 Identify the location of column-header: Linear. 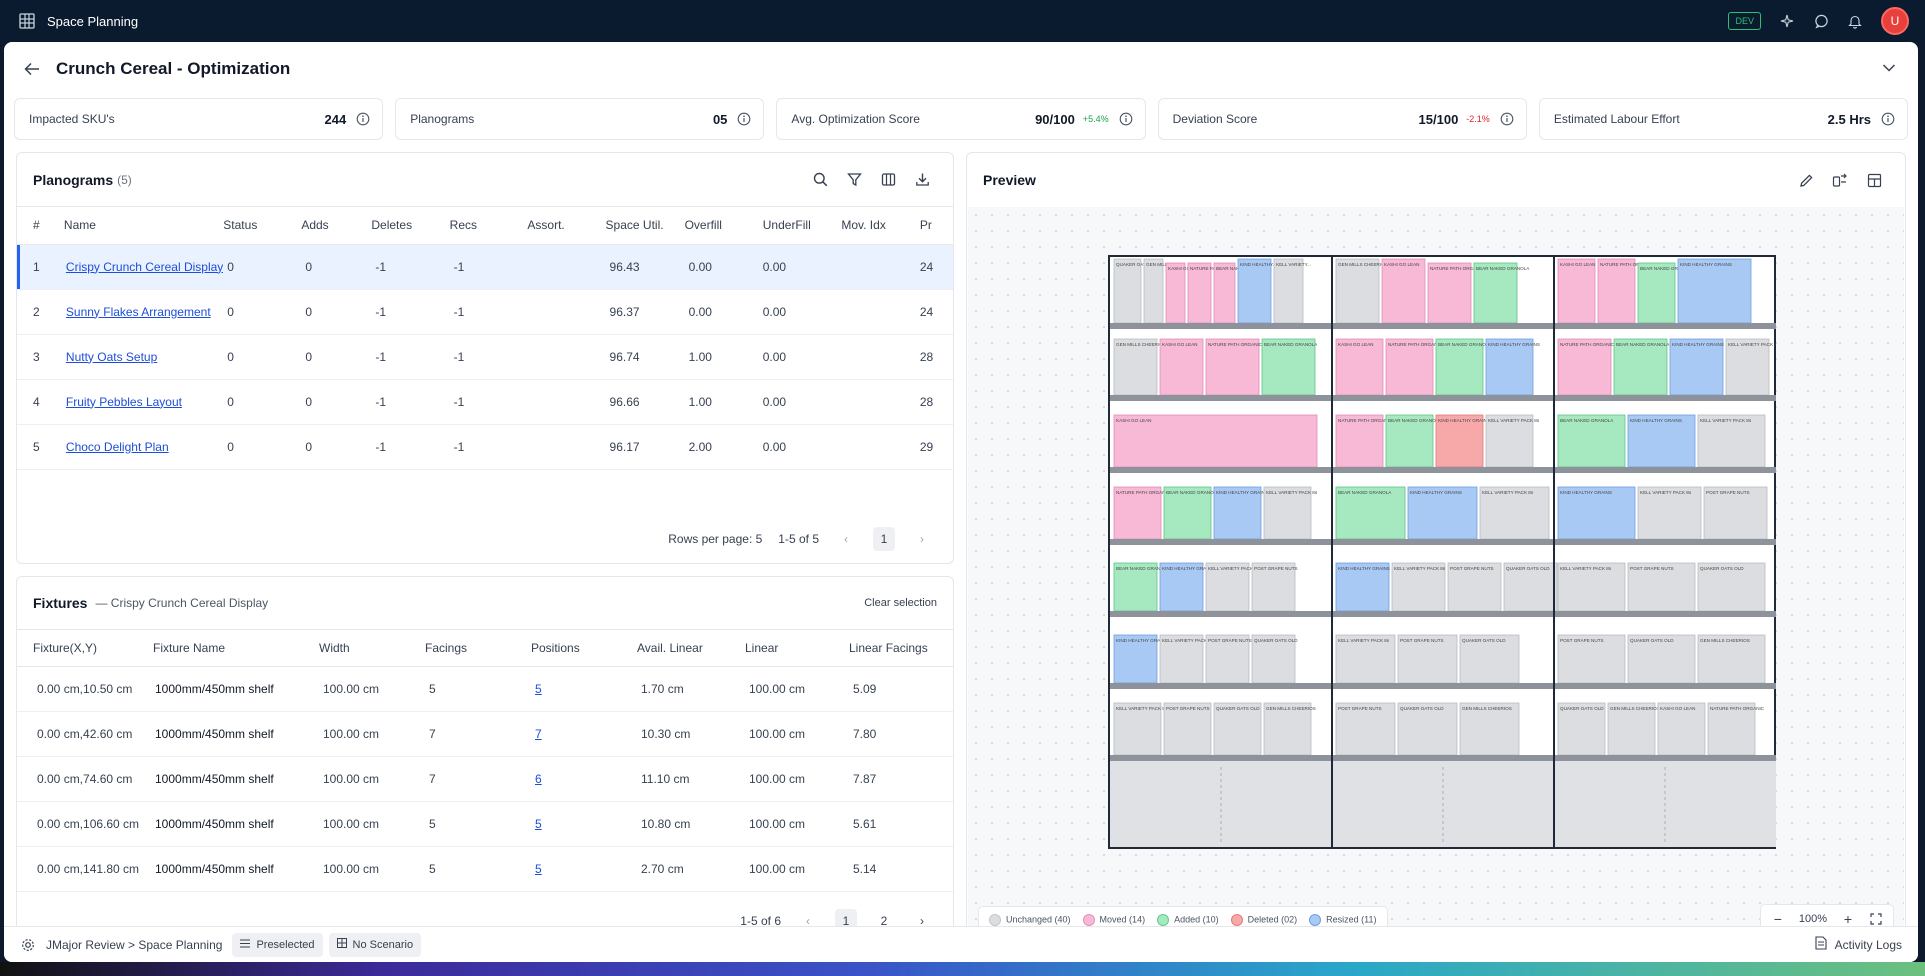
(797, 648).